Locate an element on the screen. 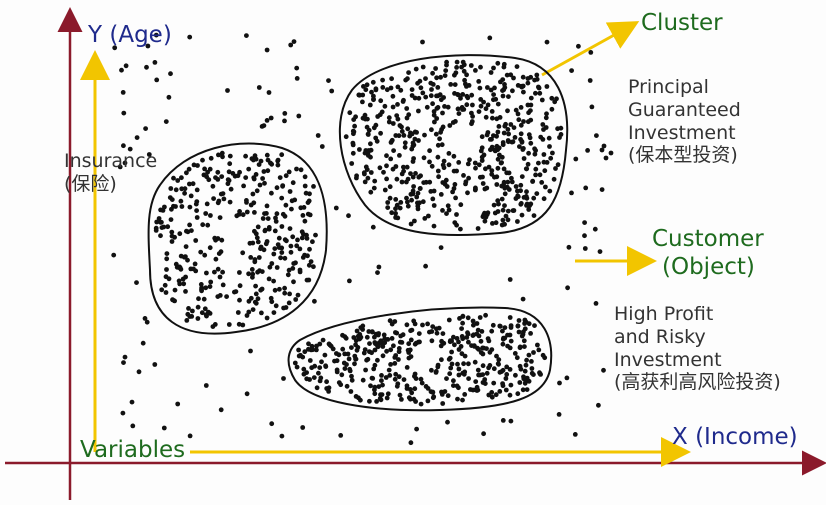 The height and width of the screenshot is (505, 826). insurance-label: Insurance (保险) is located at coordinates (110, 173).